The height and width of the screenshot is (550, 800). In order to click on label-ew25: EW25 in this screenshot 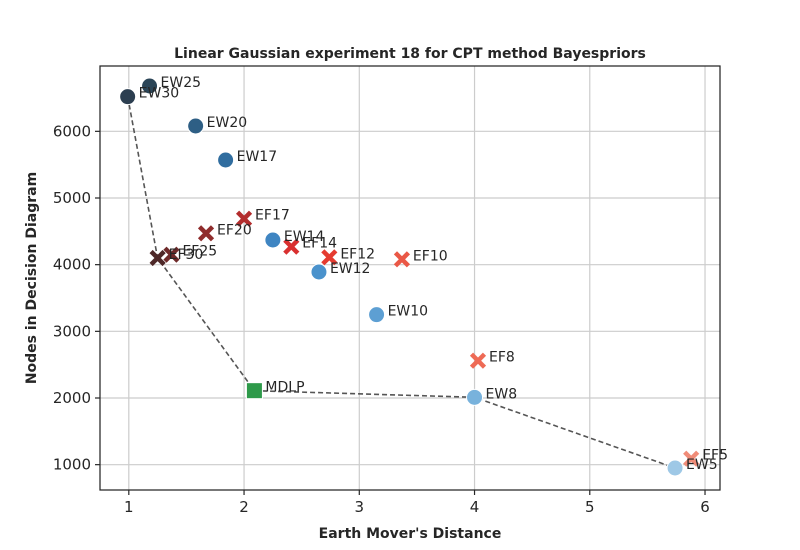, I will do `click(181, 83)`.